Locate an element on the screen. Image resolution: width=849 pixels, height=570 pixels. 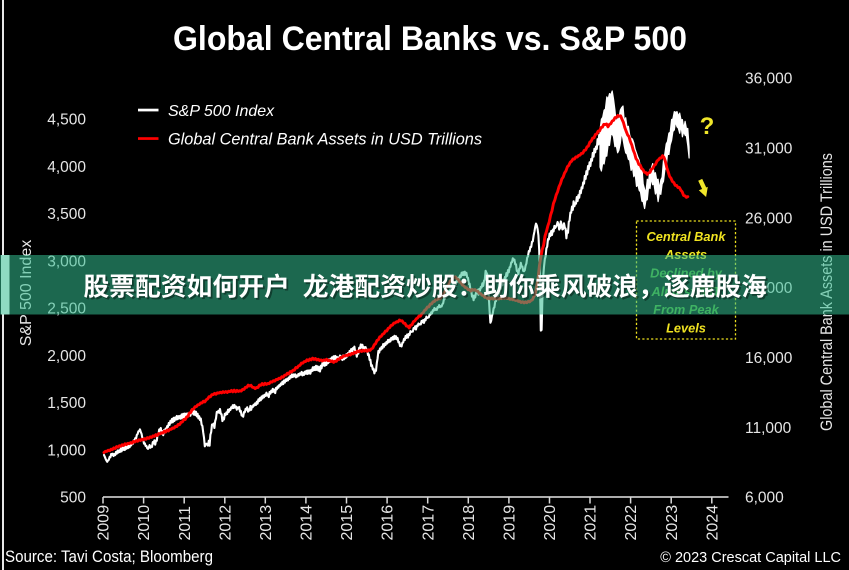
svg-text: 2012 is located at coordinates (225, 523).